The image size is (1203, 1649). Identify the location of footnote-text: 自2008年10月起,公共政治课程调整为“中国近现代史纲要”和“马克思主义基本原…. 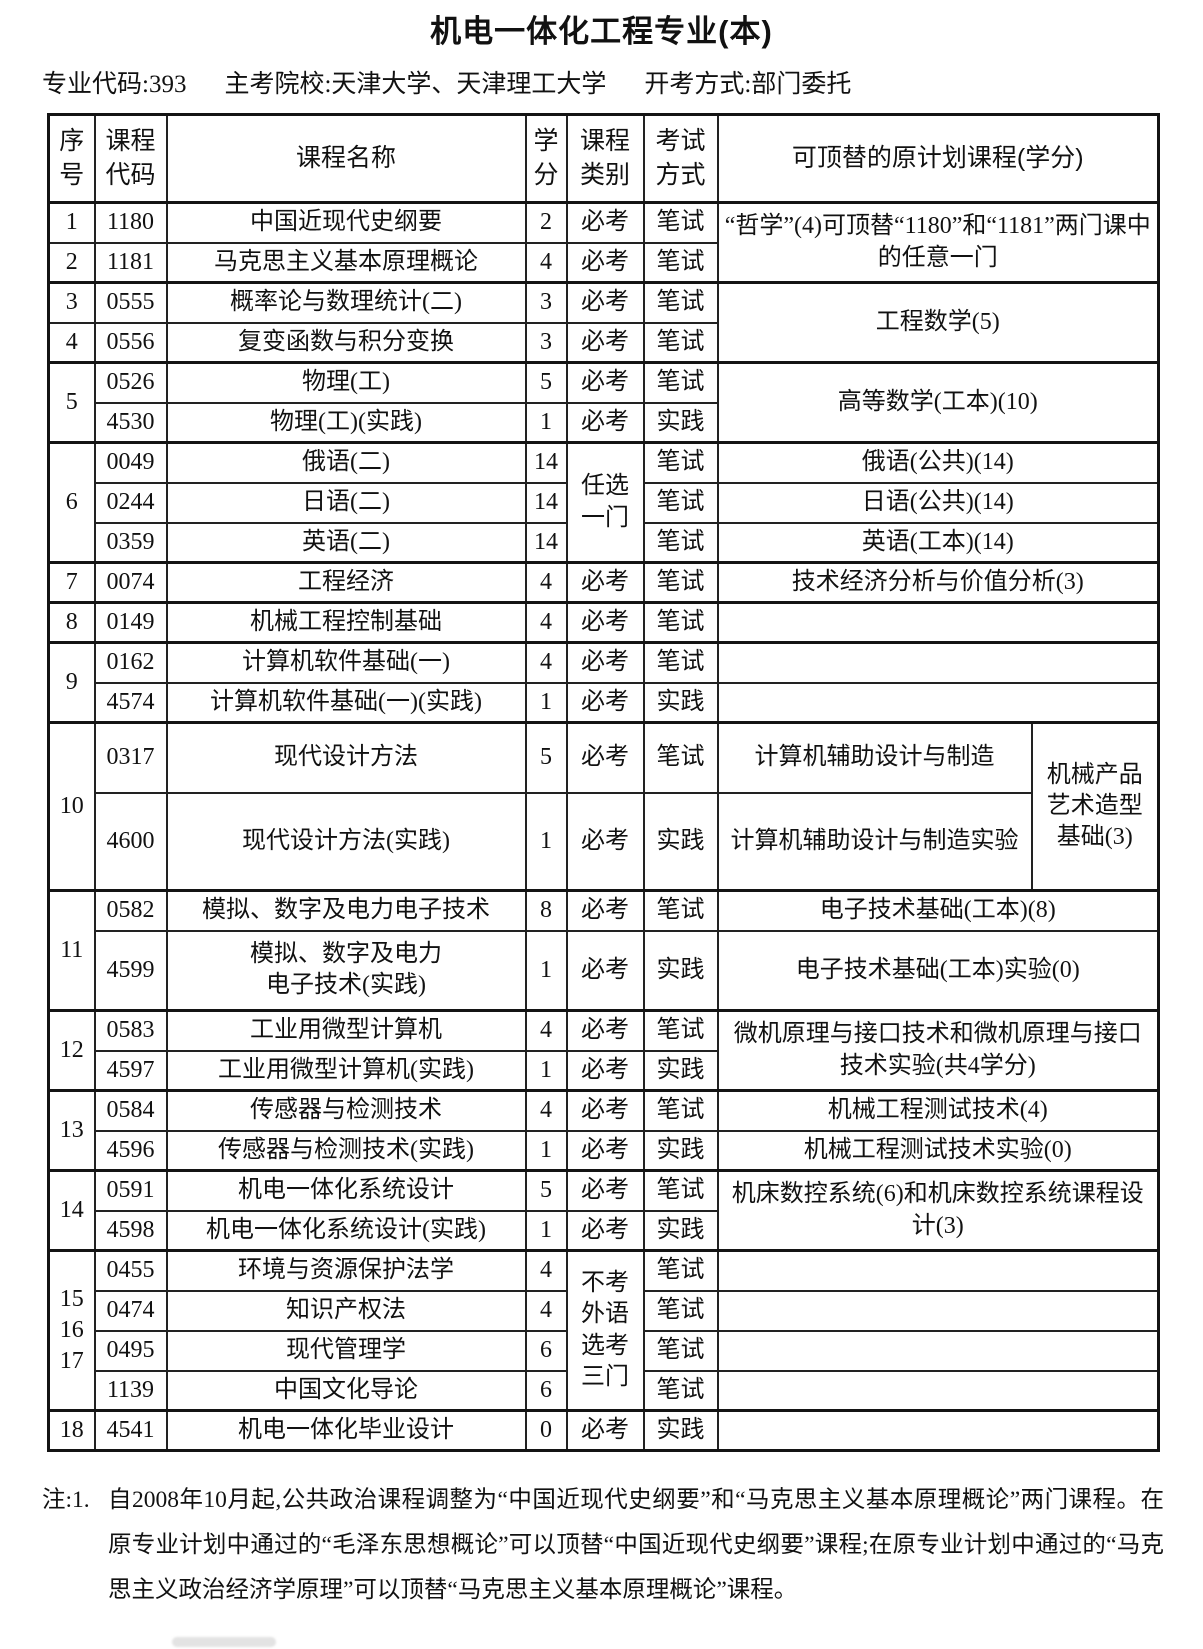
(636, 1545).